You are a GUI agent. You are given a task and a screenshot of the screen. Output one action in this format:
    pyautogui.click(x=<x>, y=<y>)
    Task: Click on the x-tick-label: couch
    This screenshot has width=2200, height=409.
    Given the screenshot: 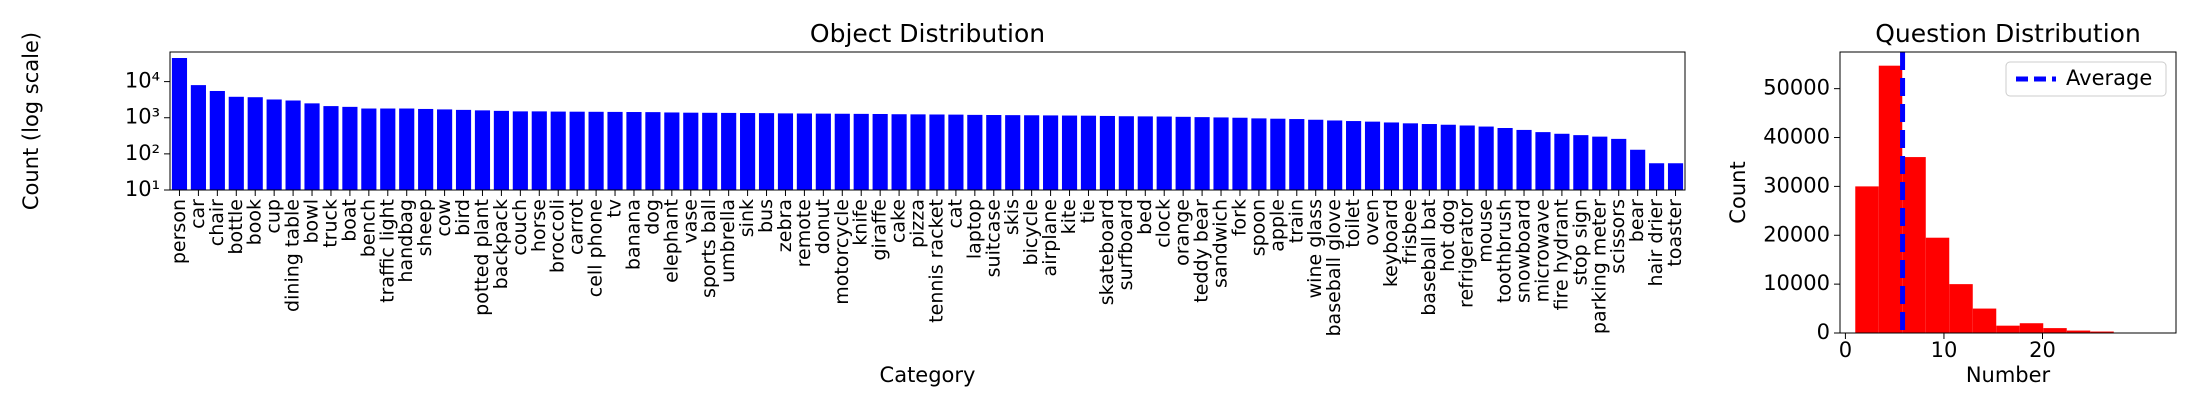 What is the action you would take?
    pyautogui.click(x=520, y=227)
    